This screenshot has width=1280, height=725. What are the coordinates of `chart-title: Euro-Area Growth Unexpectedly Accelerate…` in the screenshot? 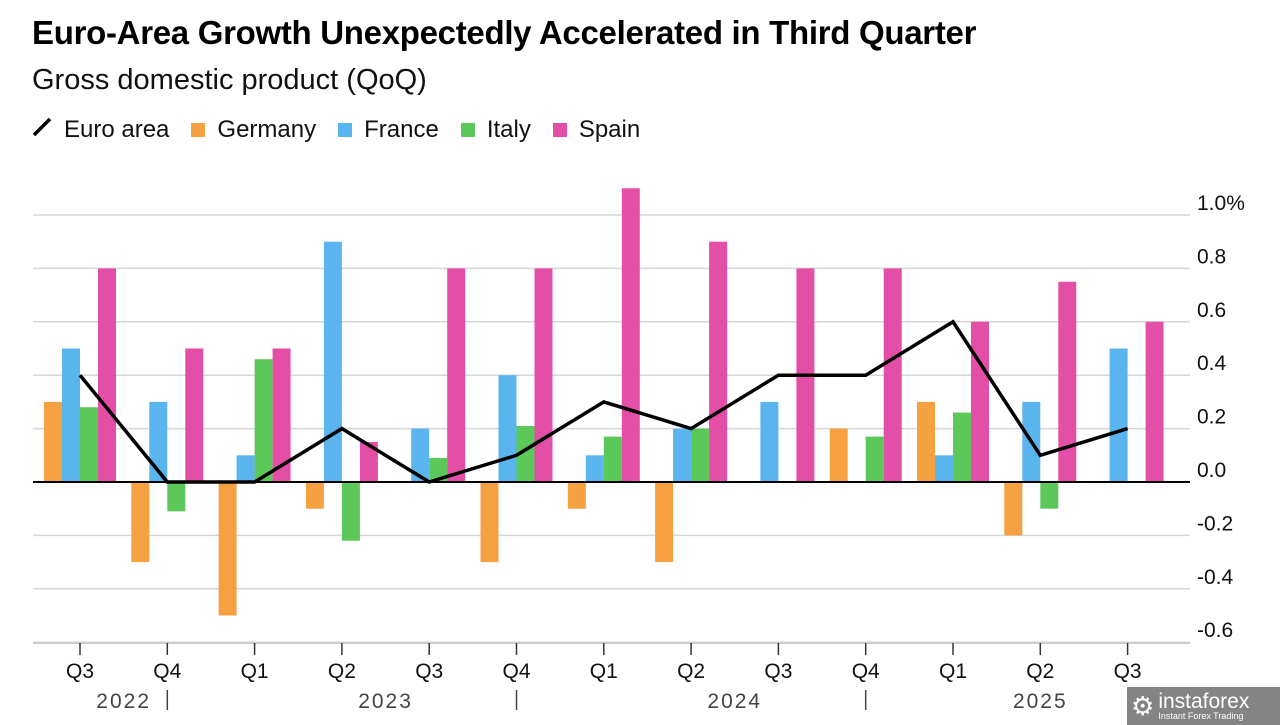 It's located at (504, 32).